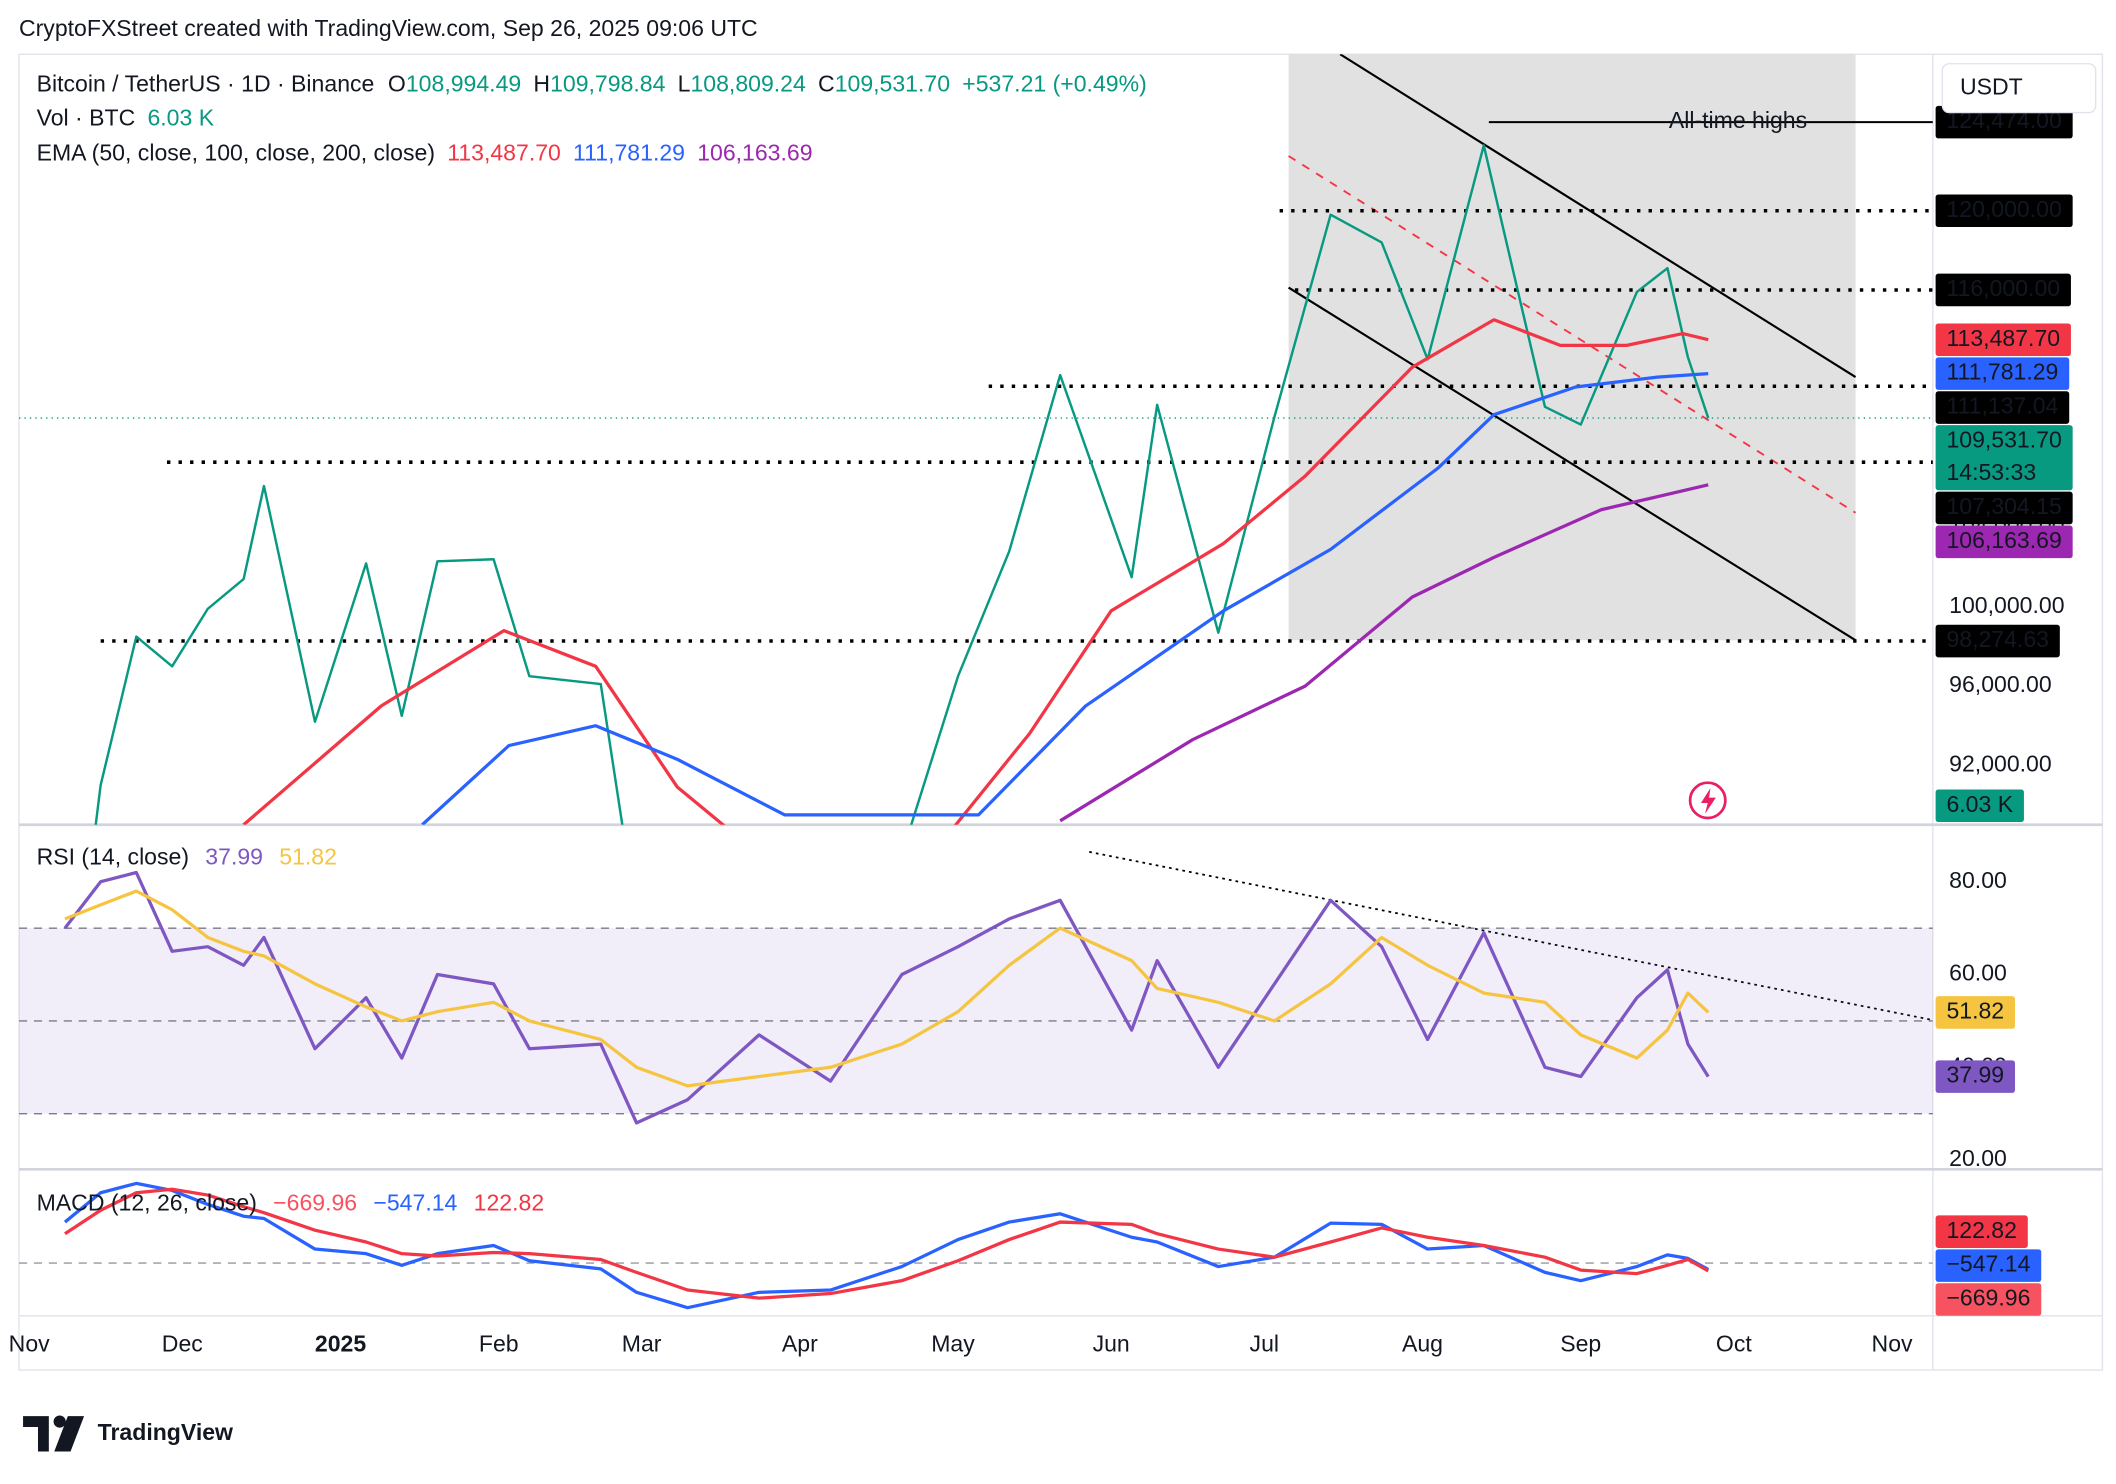 The width and height of the screenshot is (2116, 1484). Describe the element at coordinates (315, 1203) in the screenshot. I see `legend-value: −669.96` at that location.